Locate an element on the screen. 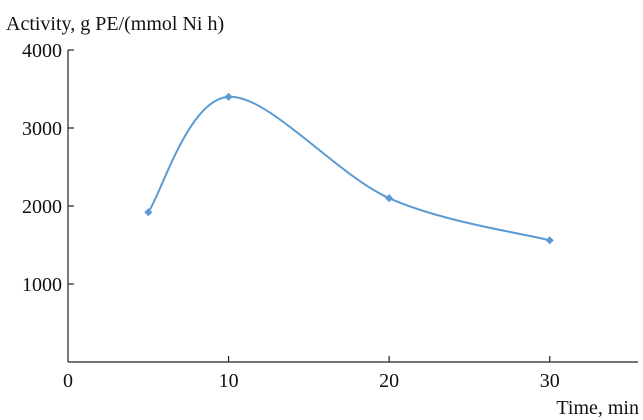  y-tick-label: 4000 is located at coordinates (42, 51).